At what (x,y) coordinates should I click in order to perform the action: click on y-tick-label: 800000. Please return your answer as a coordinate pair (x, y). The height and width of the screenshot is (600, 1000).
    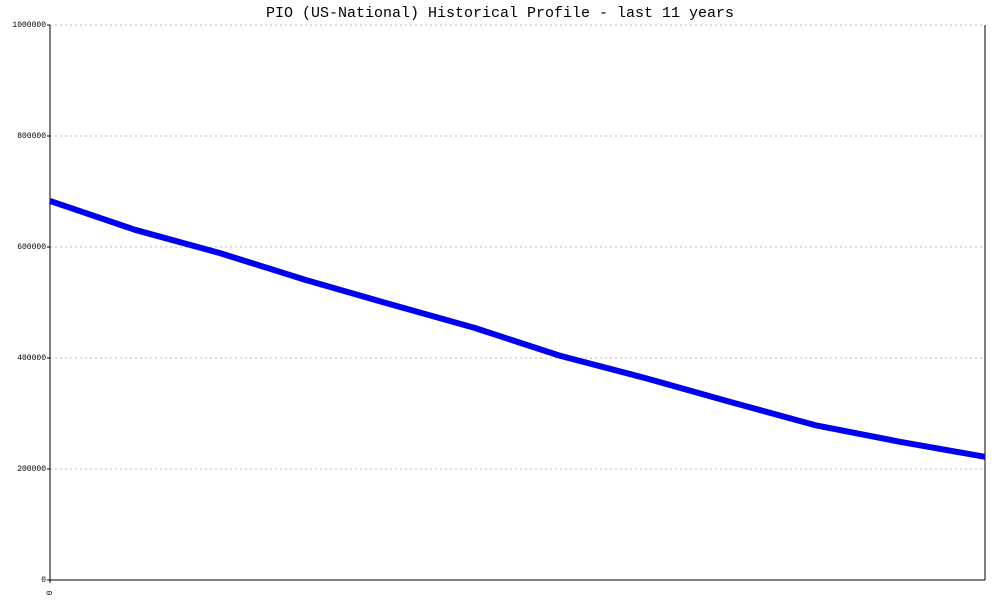
    Looking at the image, I should click on (31, 136).